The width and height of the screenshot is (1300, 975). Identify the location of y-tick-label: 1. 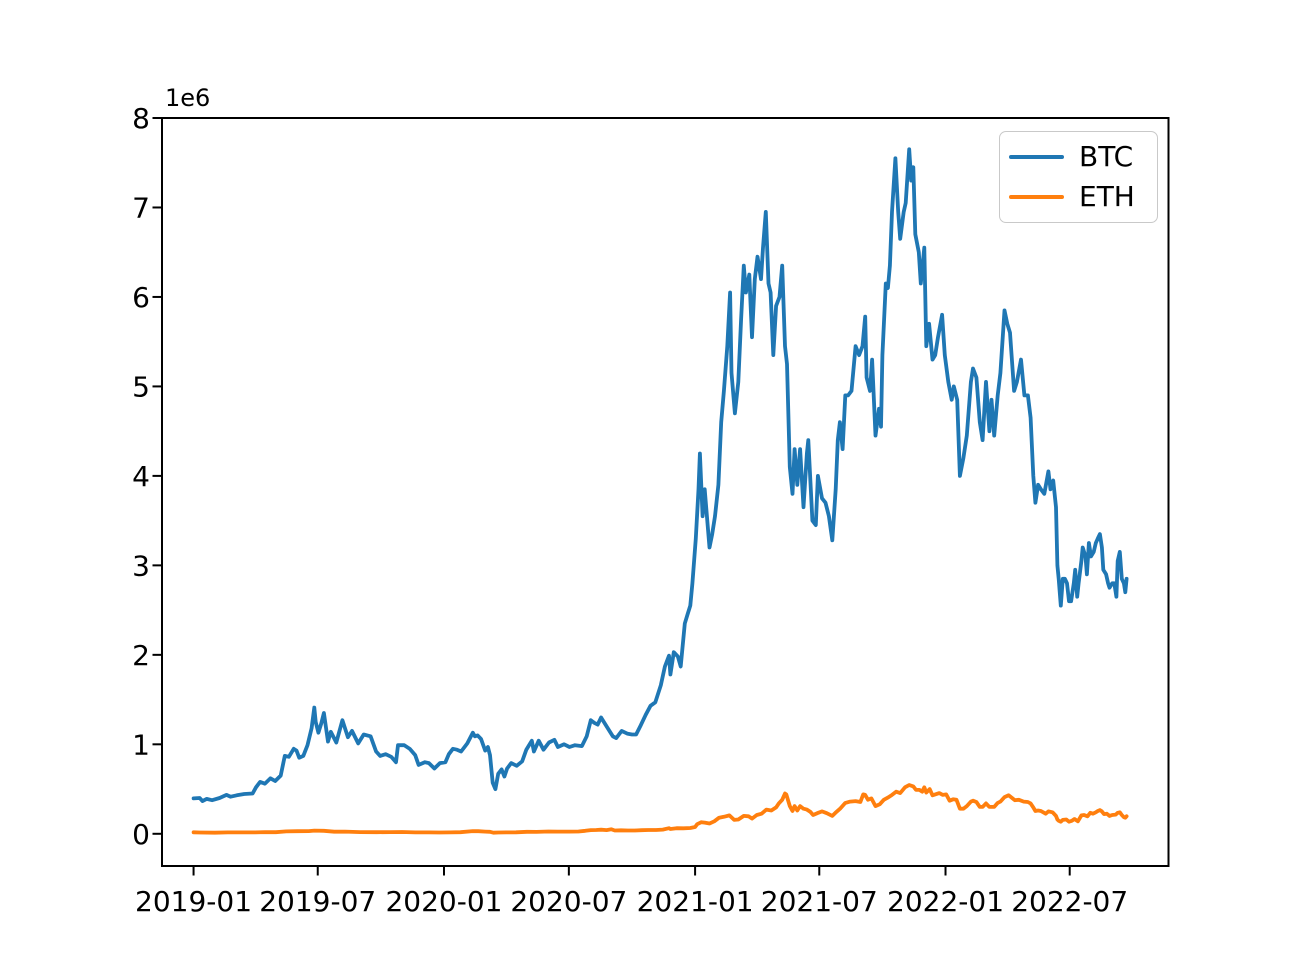
(141, 744).